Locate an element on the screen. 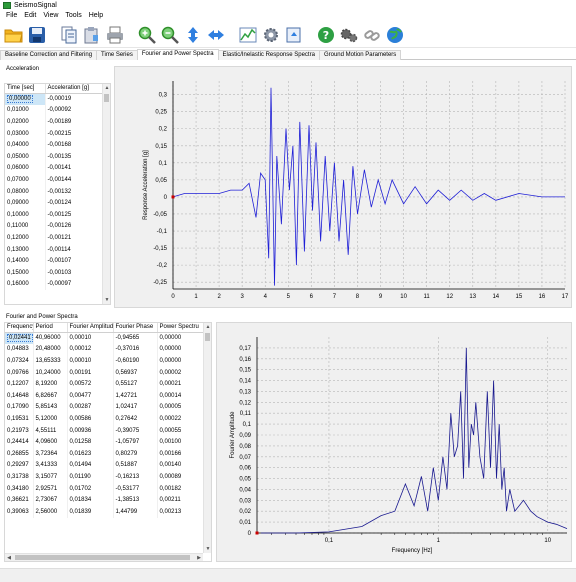  table-cell: 0,02000 is located at coordinates (25, 122).